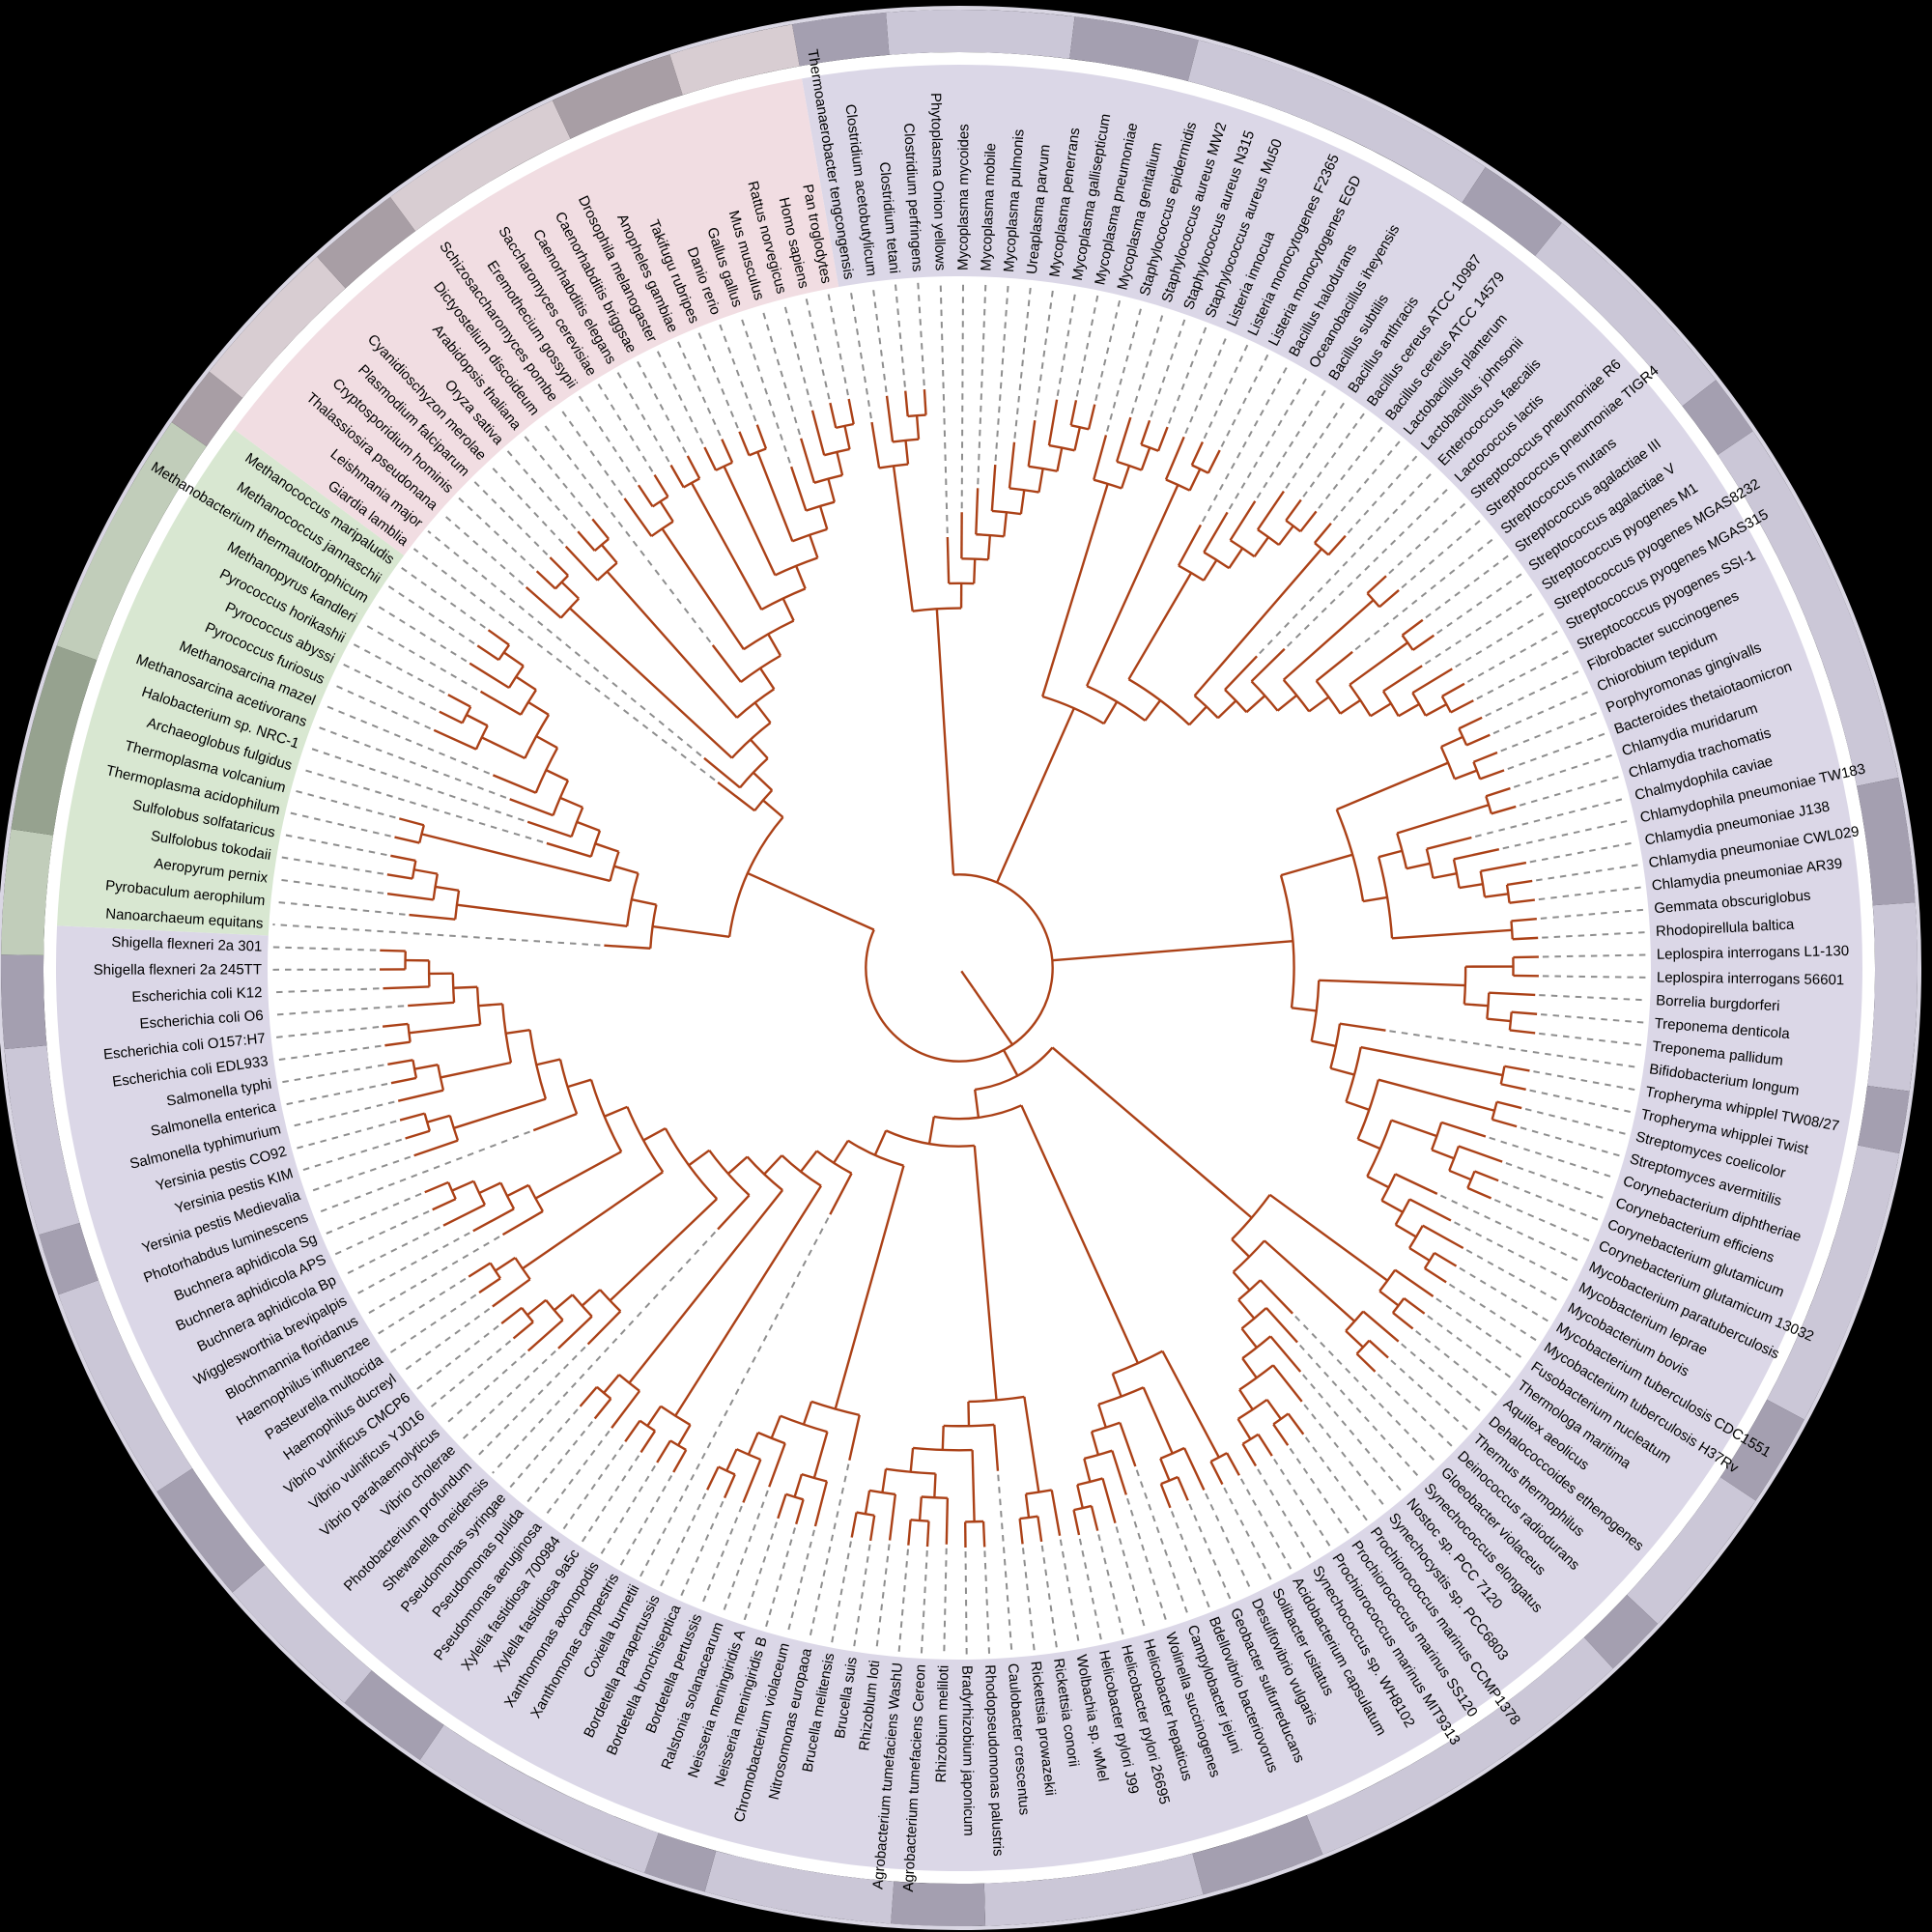 This screenshot has width=1932, height=1932. Describe the element at coordinates (1718, 1003) in the screenshot. I see `leaf-label: Borrelia burgdorferi` at that location.